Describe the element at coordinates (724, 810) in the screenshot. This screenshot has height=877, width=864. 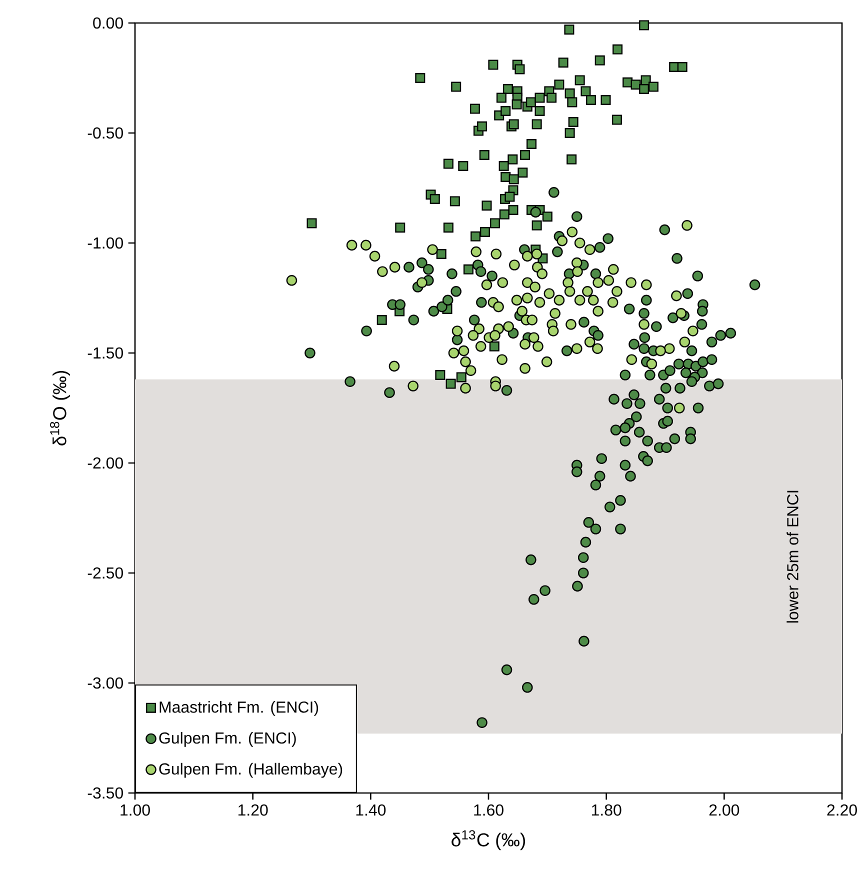
I see `x-tick-label: 2.00` at that location.